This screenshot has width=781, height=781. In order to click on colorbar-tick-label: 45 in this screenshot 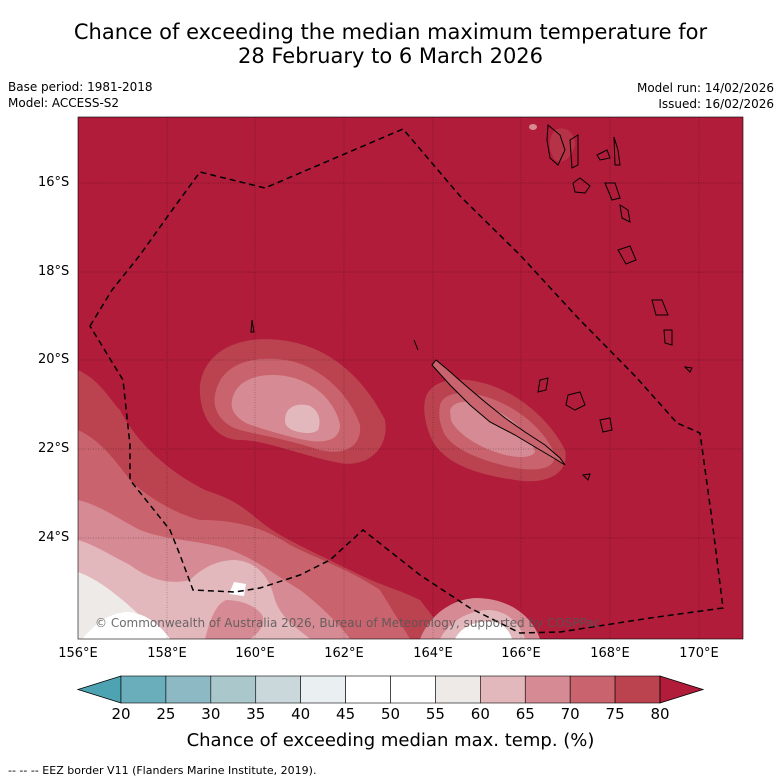, I will do `click(346, 714)`.